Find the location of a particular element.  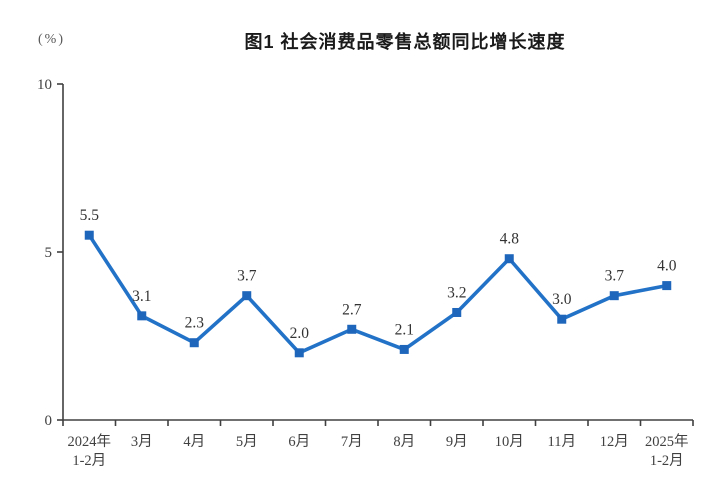

y-tick-label: 0 is located at coordinates (49, 421).